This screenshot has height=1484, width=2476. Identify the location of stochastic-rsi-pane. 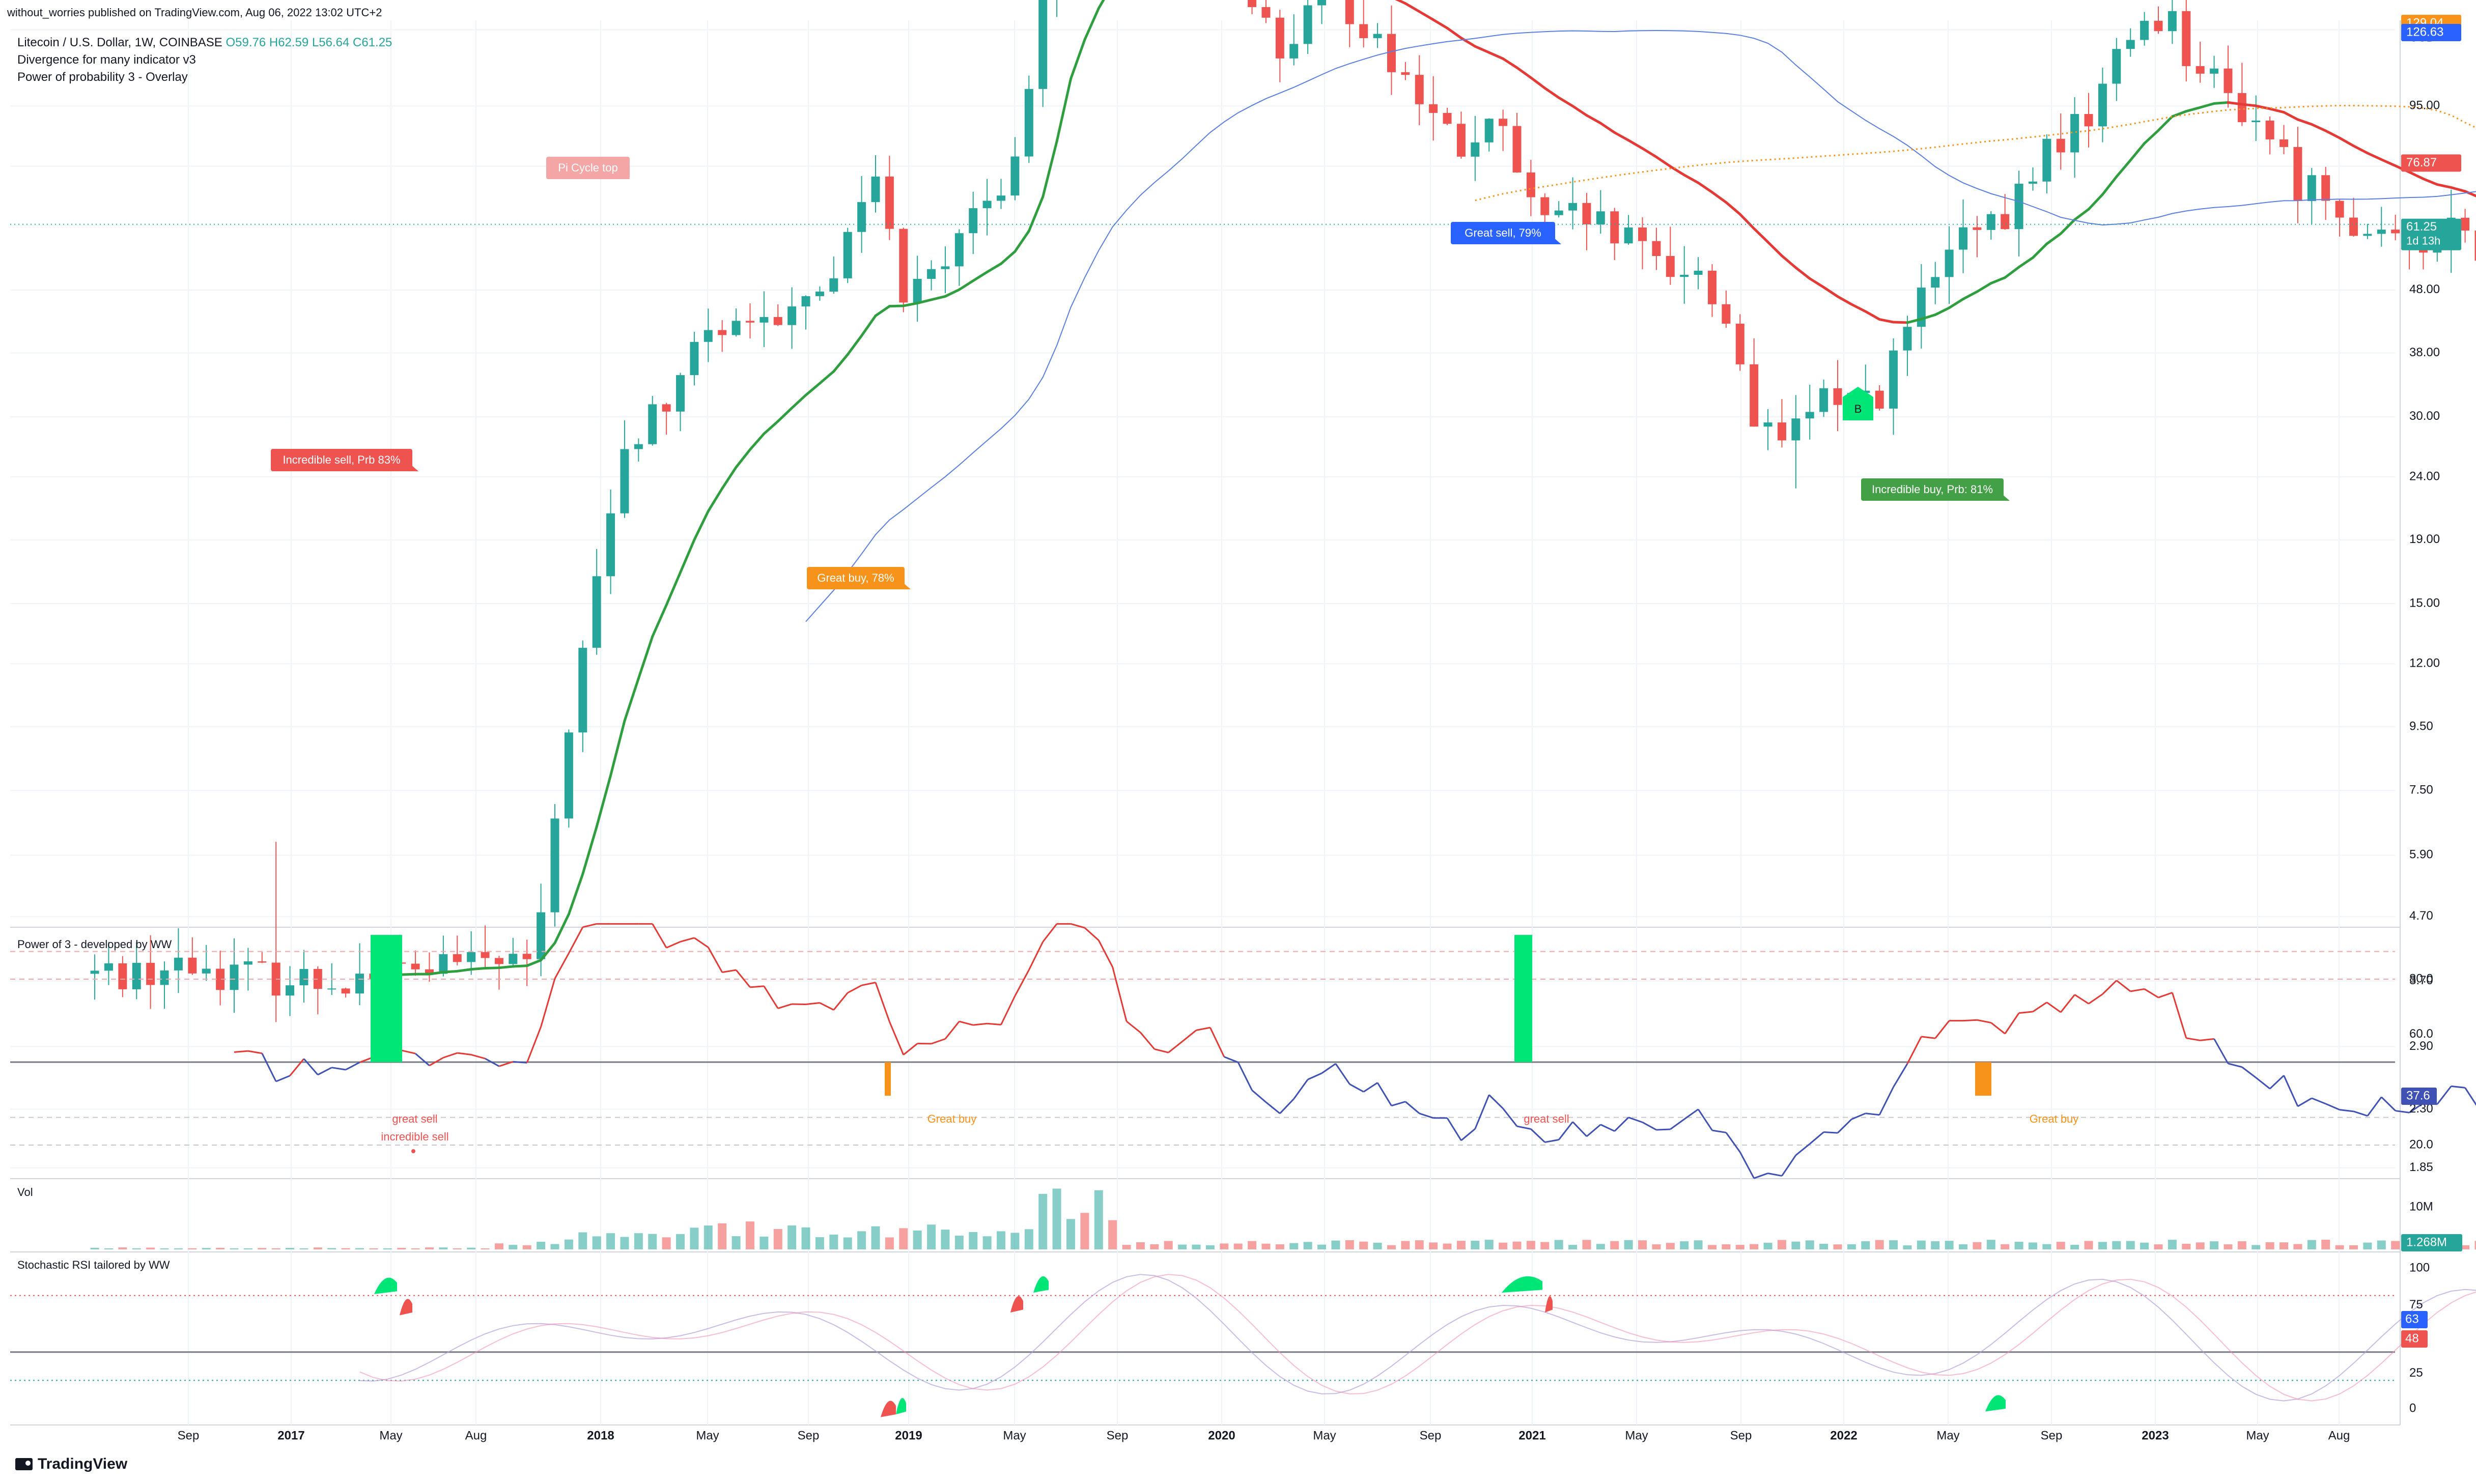
(1243, 1346).